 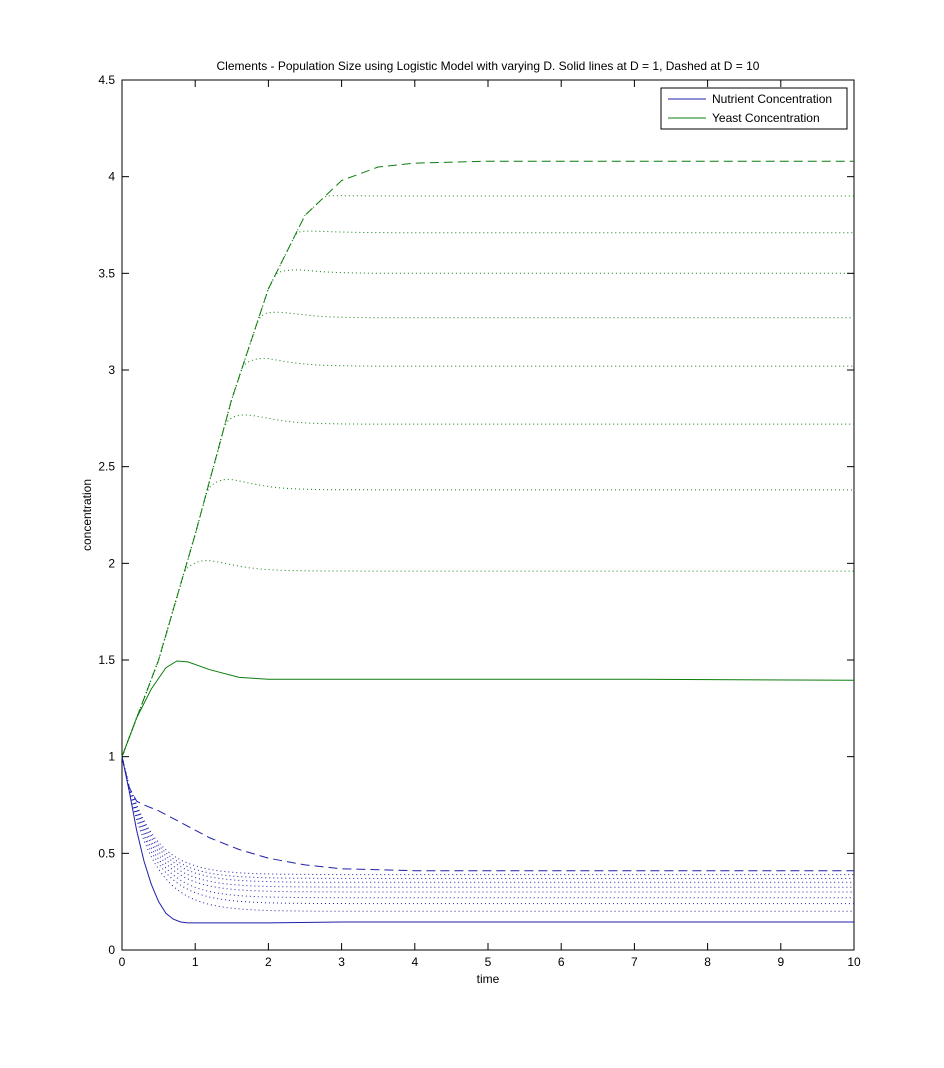 I want to click on legend-box, so click(x=754, y=108).